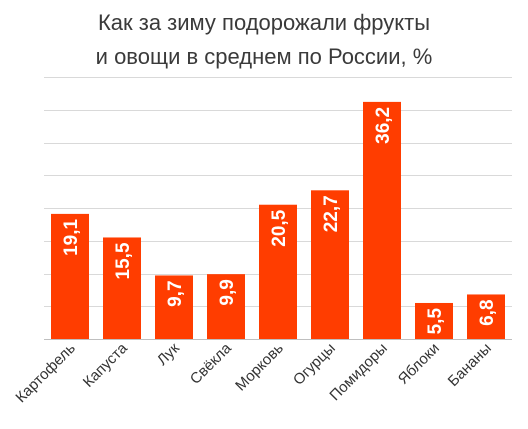  I want to click on category-label: Лук, so click(168, 354).